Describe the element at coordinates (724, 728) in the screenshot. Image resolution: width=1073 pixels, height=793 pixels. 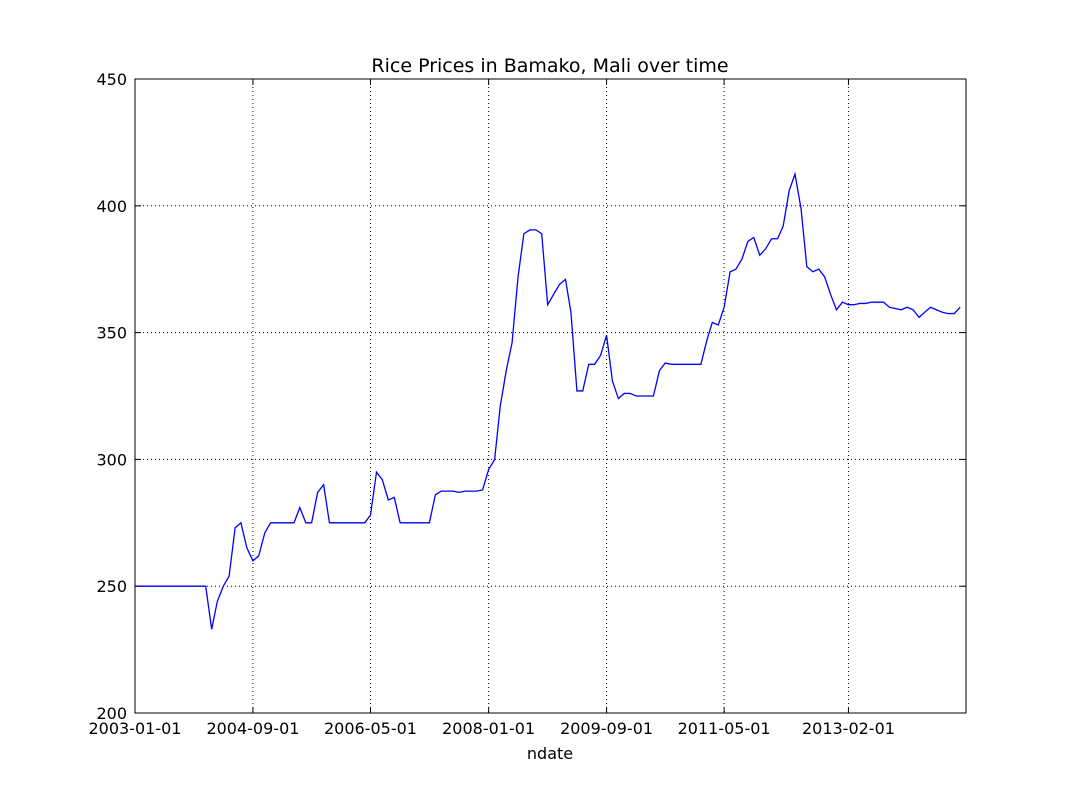
I see `x-tick-label: 2011-05-01` at that location.